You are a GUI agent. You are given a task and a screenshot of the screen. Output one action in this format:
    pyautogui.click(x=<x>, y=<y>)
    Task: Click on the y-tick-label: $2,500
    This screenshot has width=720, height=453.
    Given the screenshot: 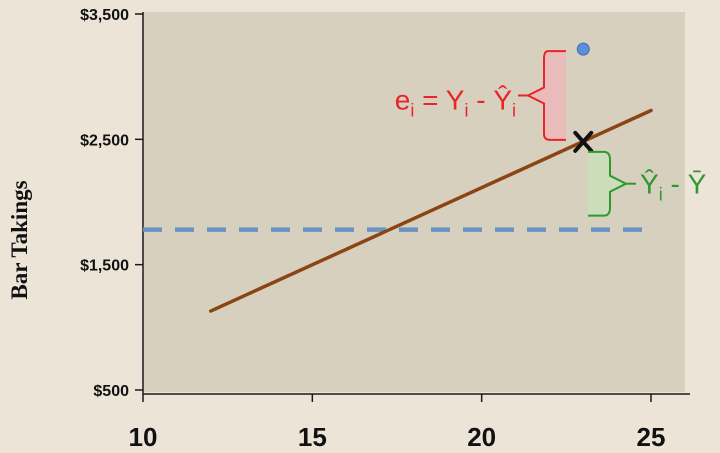 What is the action you would take?
    pyautogui.click(x=104, y=140)
    